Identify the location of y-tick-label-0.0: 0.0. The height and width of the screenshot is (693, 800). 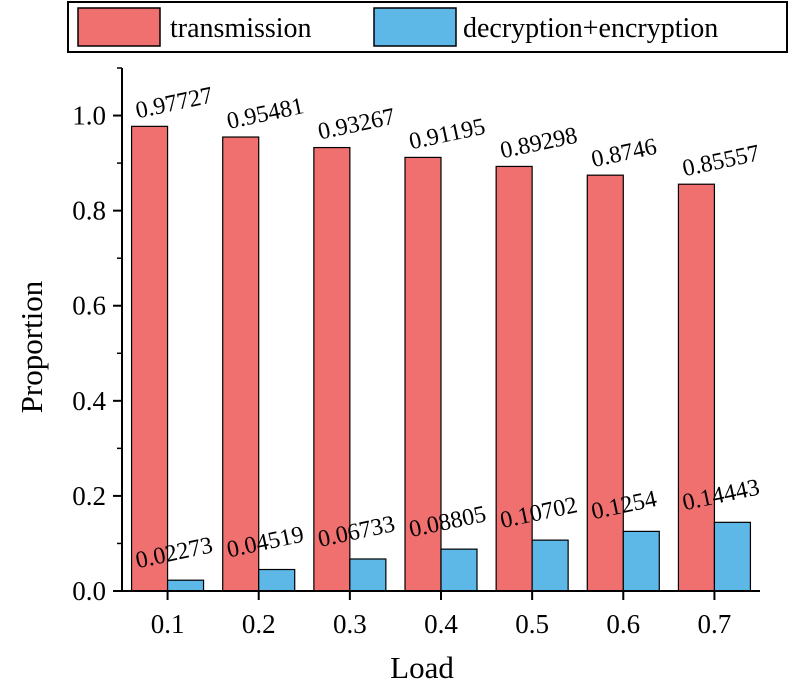
(89, 591).